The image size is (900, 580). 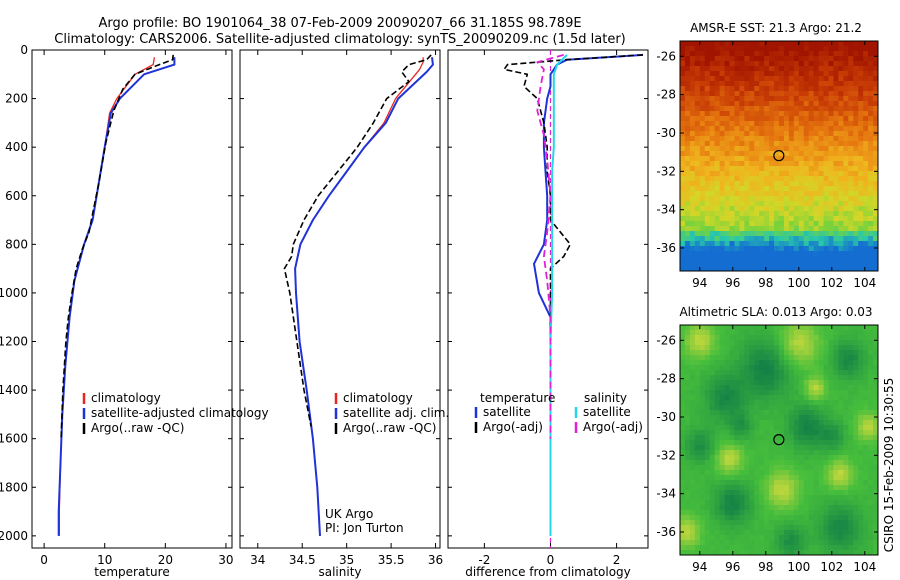 I want to click on salinity-argo-line, so click(x=550, y=246).